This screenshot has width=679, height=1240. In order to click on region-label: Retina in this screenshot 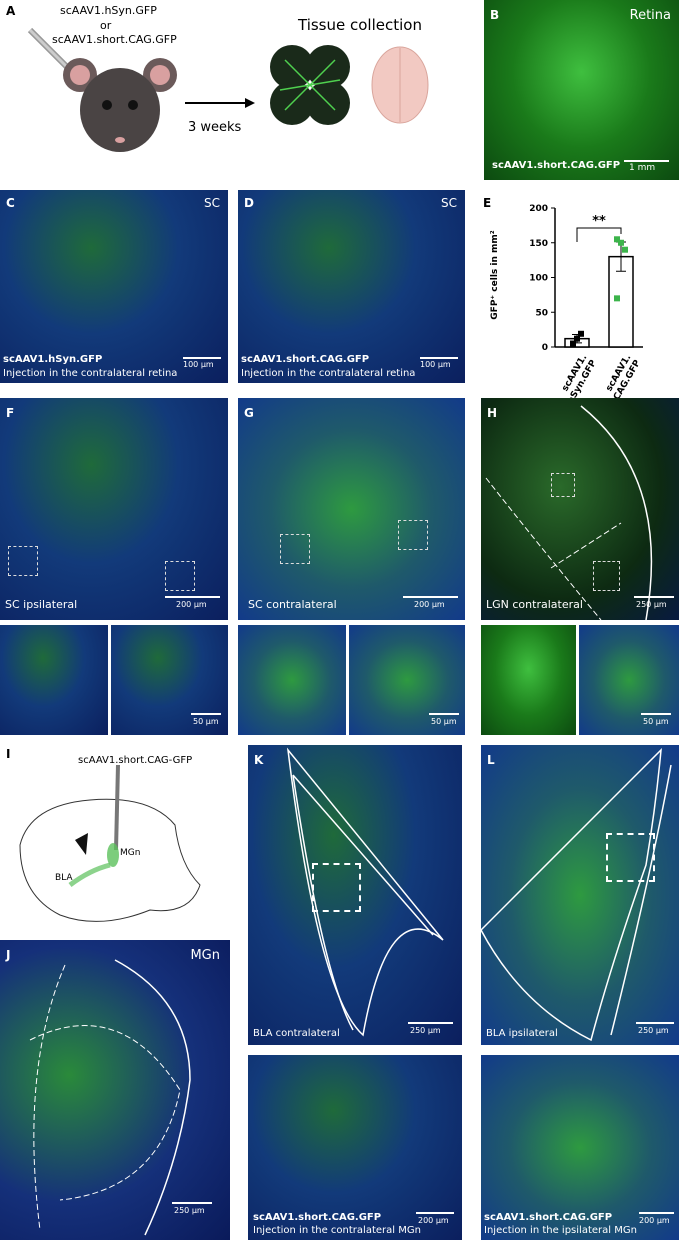, I will do `click(650, 15)`.